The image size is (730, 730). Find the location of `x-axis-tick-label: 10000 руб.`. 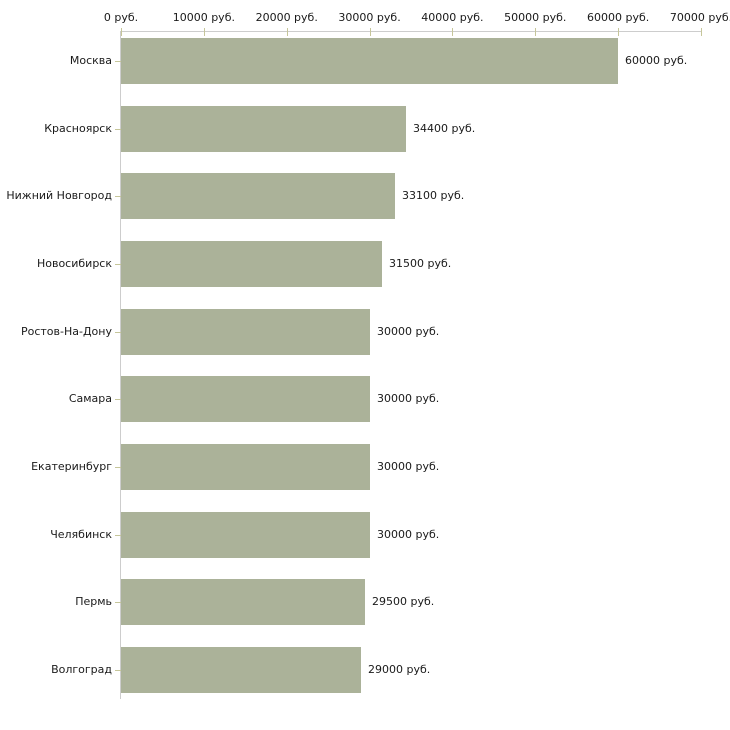

x-axis-tick-label: 10000 руб. is located at coordinates (203, 17).